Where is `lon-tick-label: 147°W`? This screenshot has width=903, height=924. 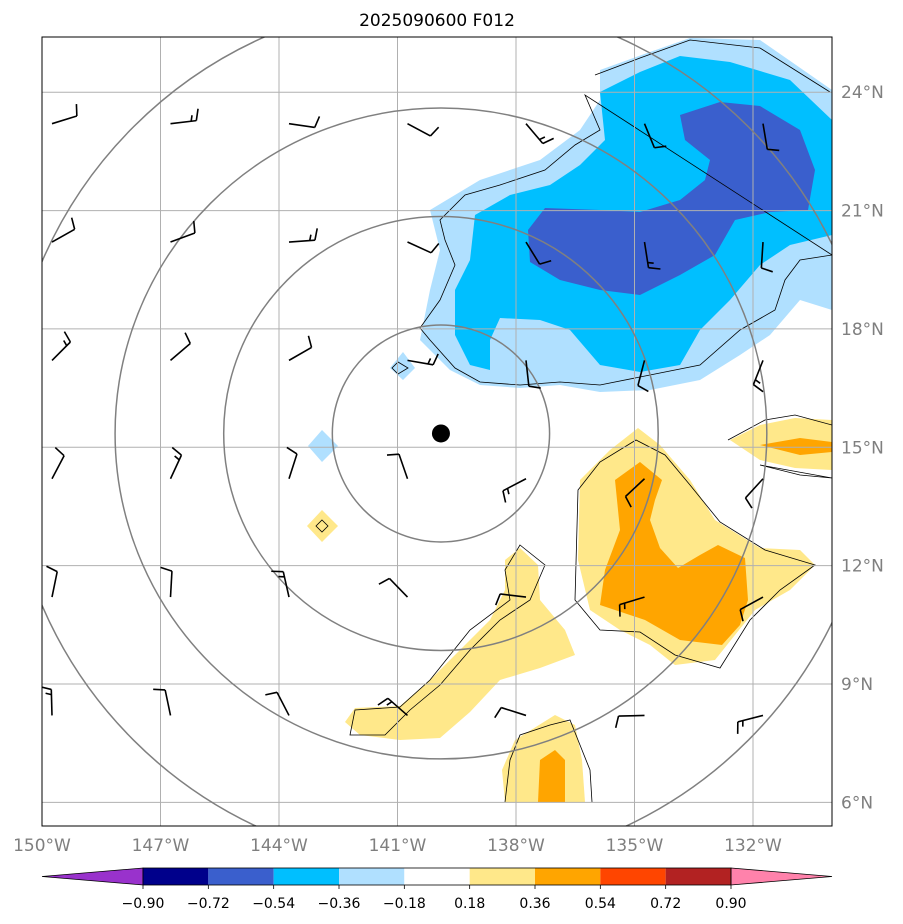
lon-tick-label: 147°W is located at coordinates (161, 846).